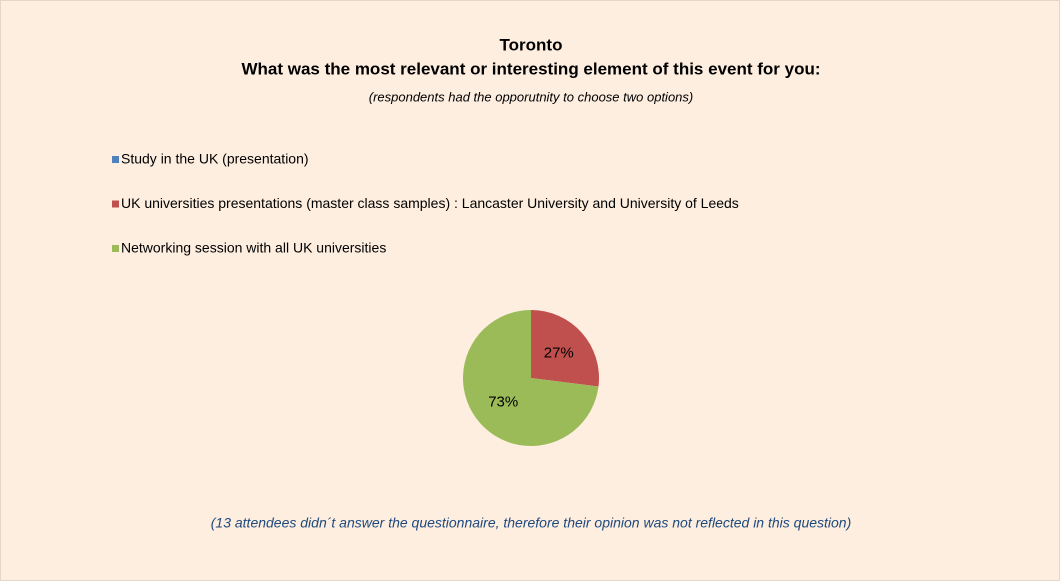  I want to click on legend-label: Study in the UK (presentation), so click(215, 159).